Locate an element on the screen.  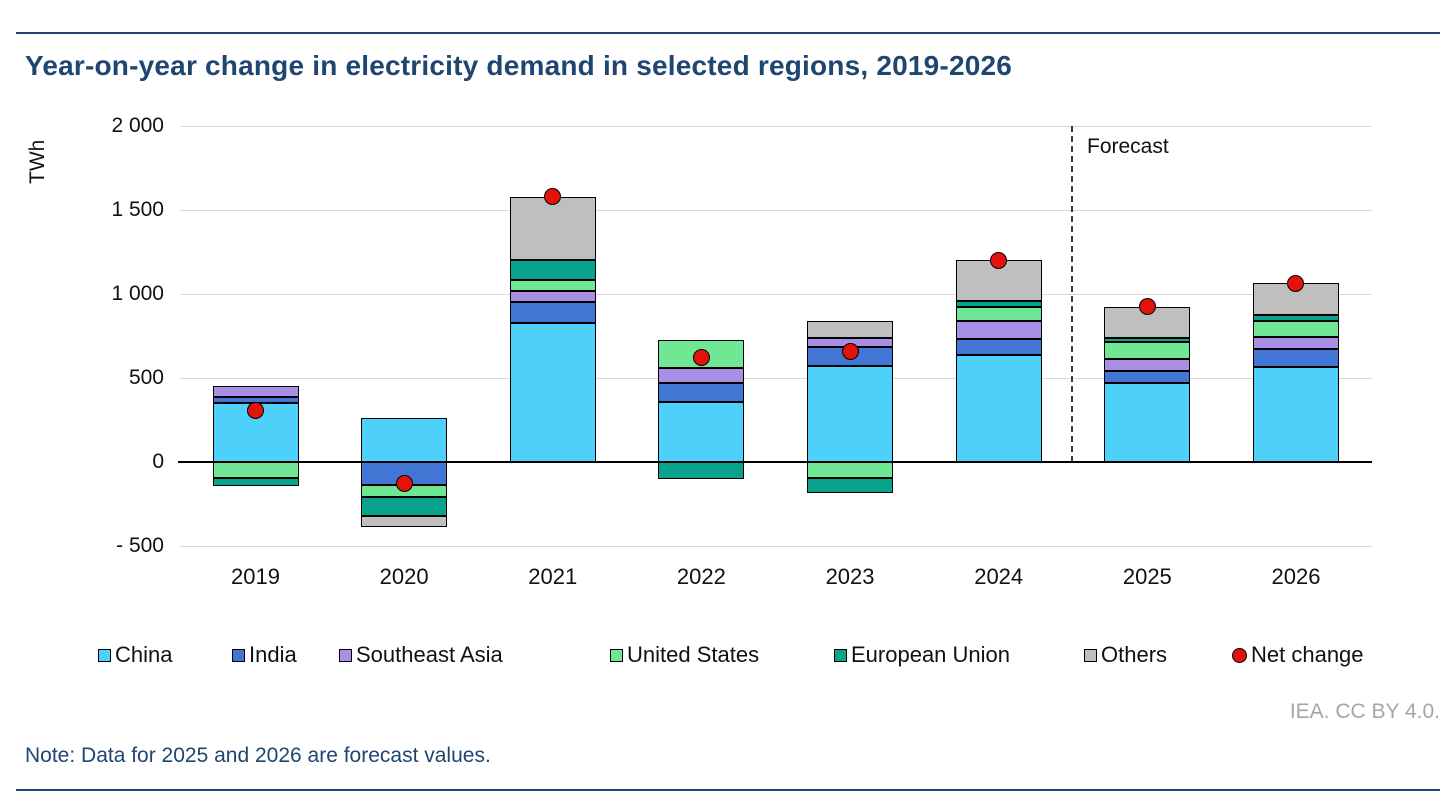
bar-segment-european-union-2020 is located at coordinates (404, 506).